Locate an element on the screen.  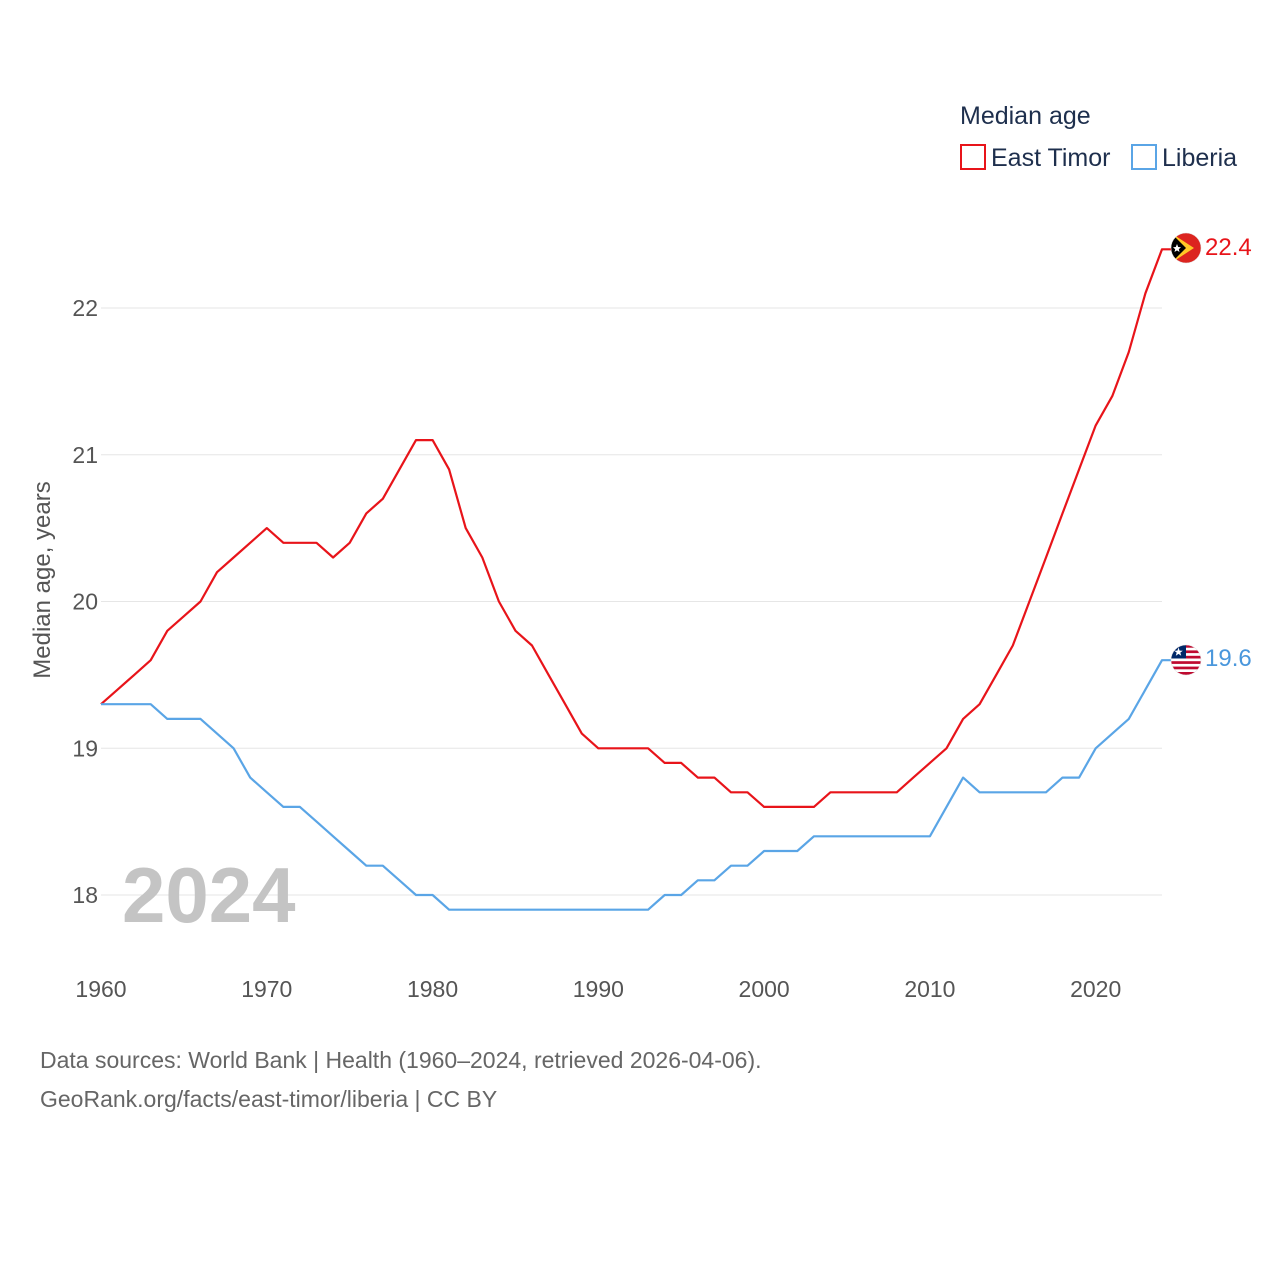
legend-label-liberia: Liberia is located at coordinates (1199, 158).